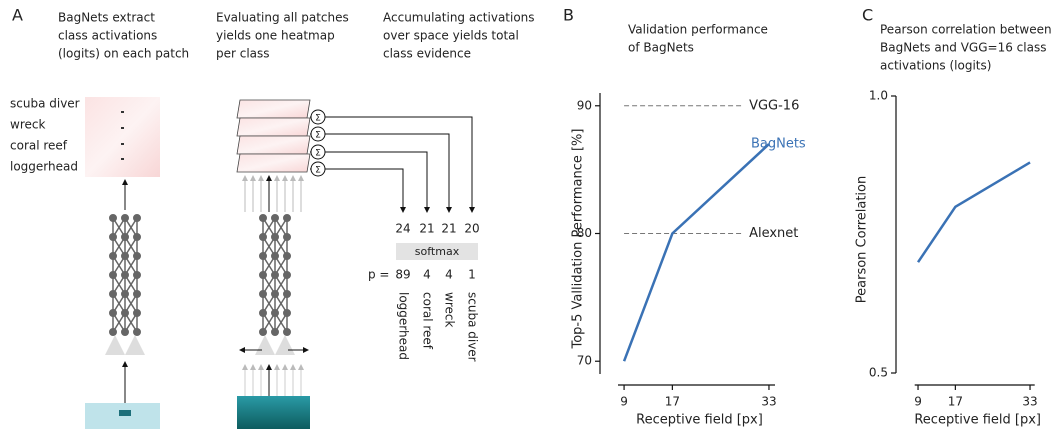 The image size is (1061, 429). What do you see at coordinates (106, 18) in the screenshot?
I see `caption: BagNets extract` at bounding box center [106, 18].